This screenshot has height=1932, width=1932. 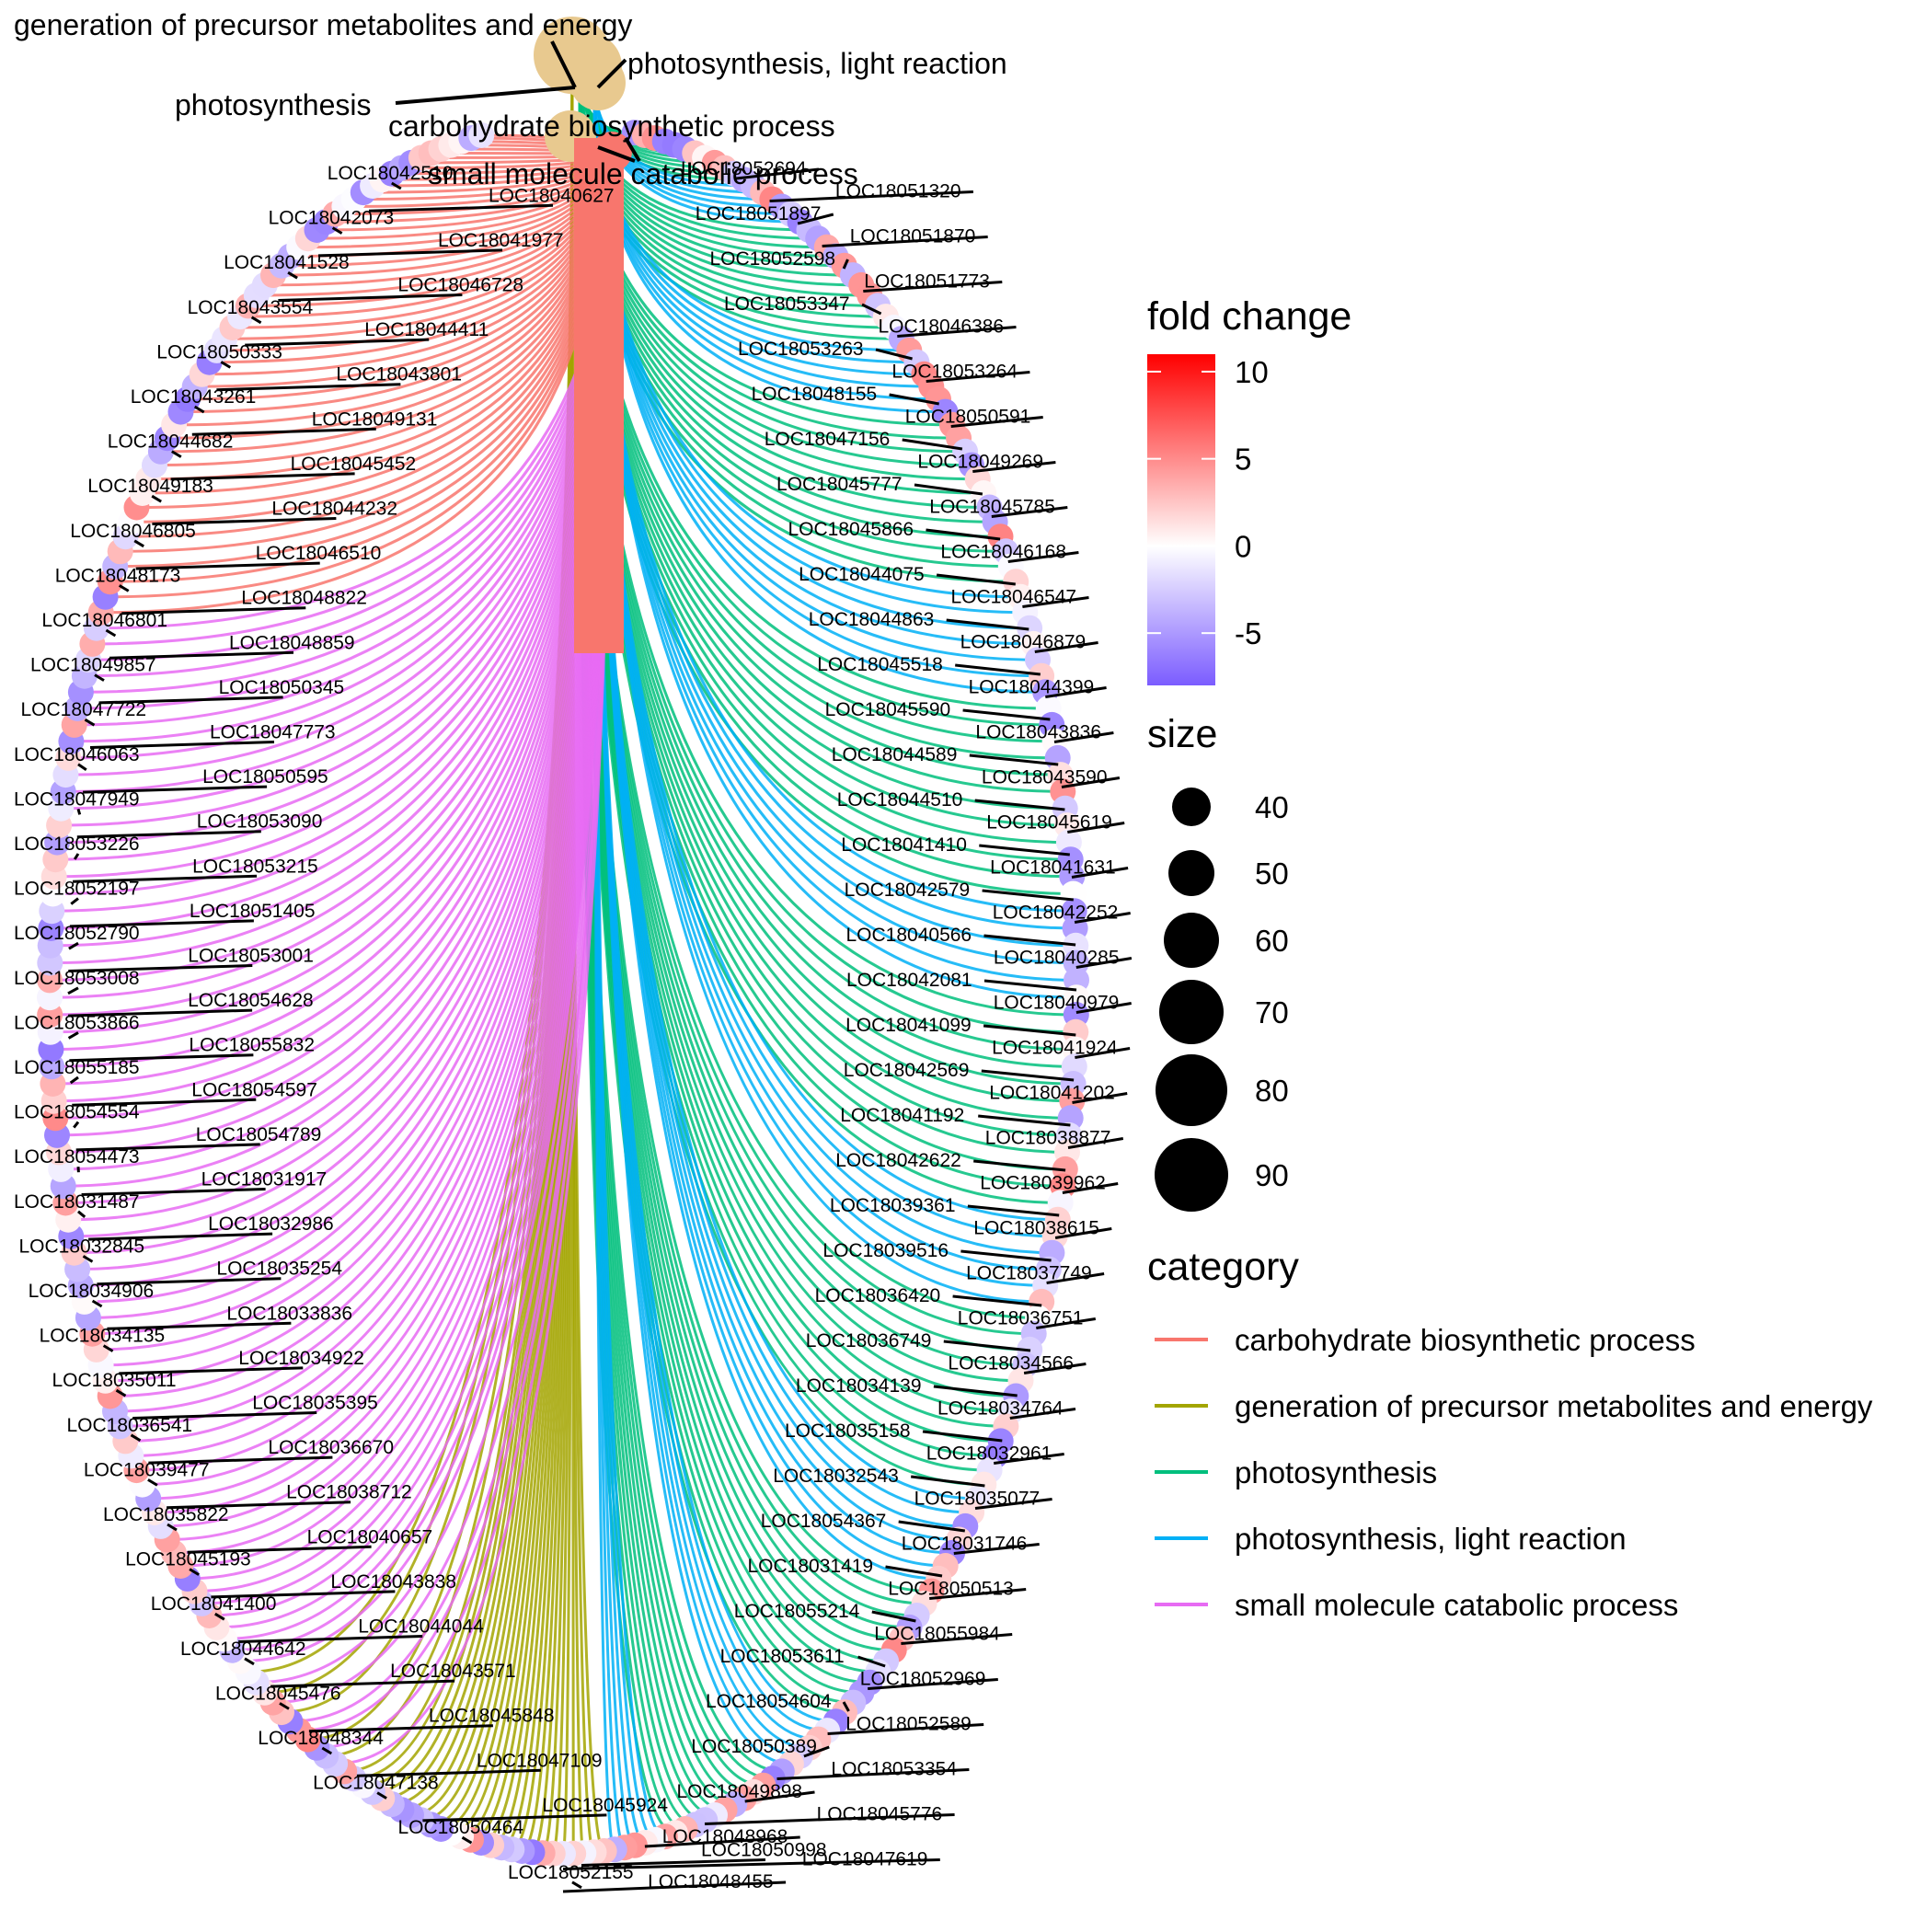 What do you see at coordinates (82, 1246) in the screenshot?
I see `gene-label: LOC18032845` at bounding box center [82, 1246].